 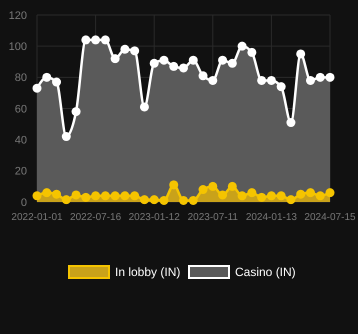 What do you see at coordinates (20, 140) in the screenshot?
I see `y-tick-label: 40` at bounding box center [20, 140].